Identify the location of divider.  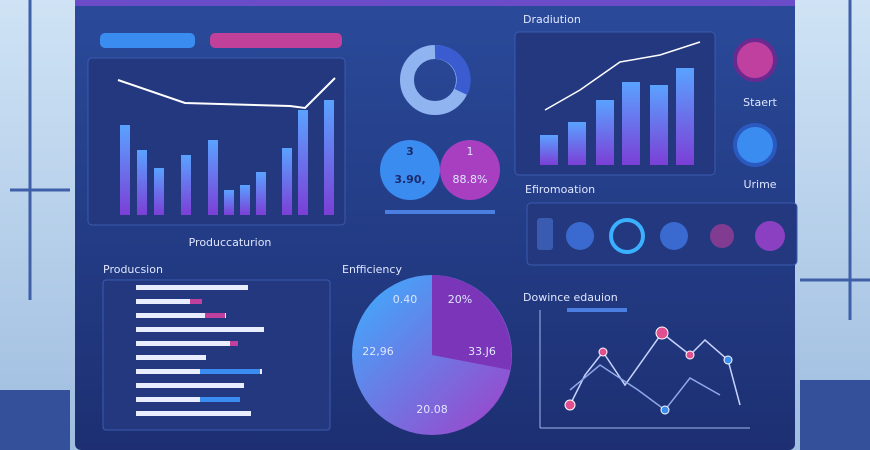
(440, 212).